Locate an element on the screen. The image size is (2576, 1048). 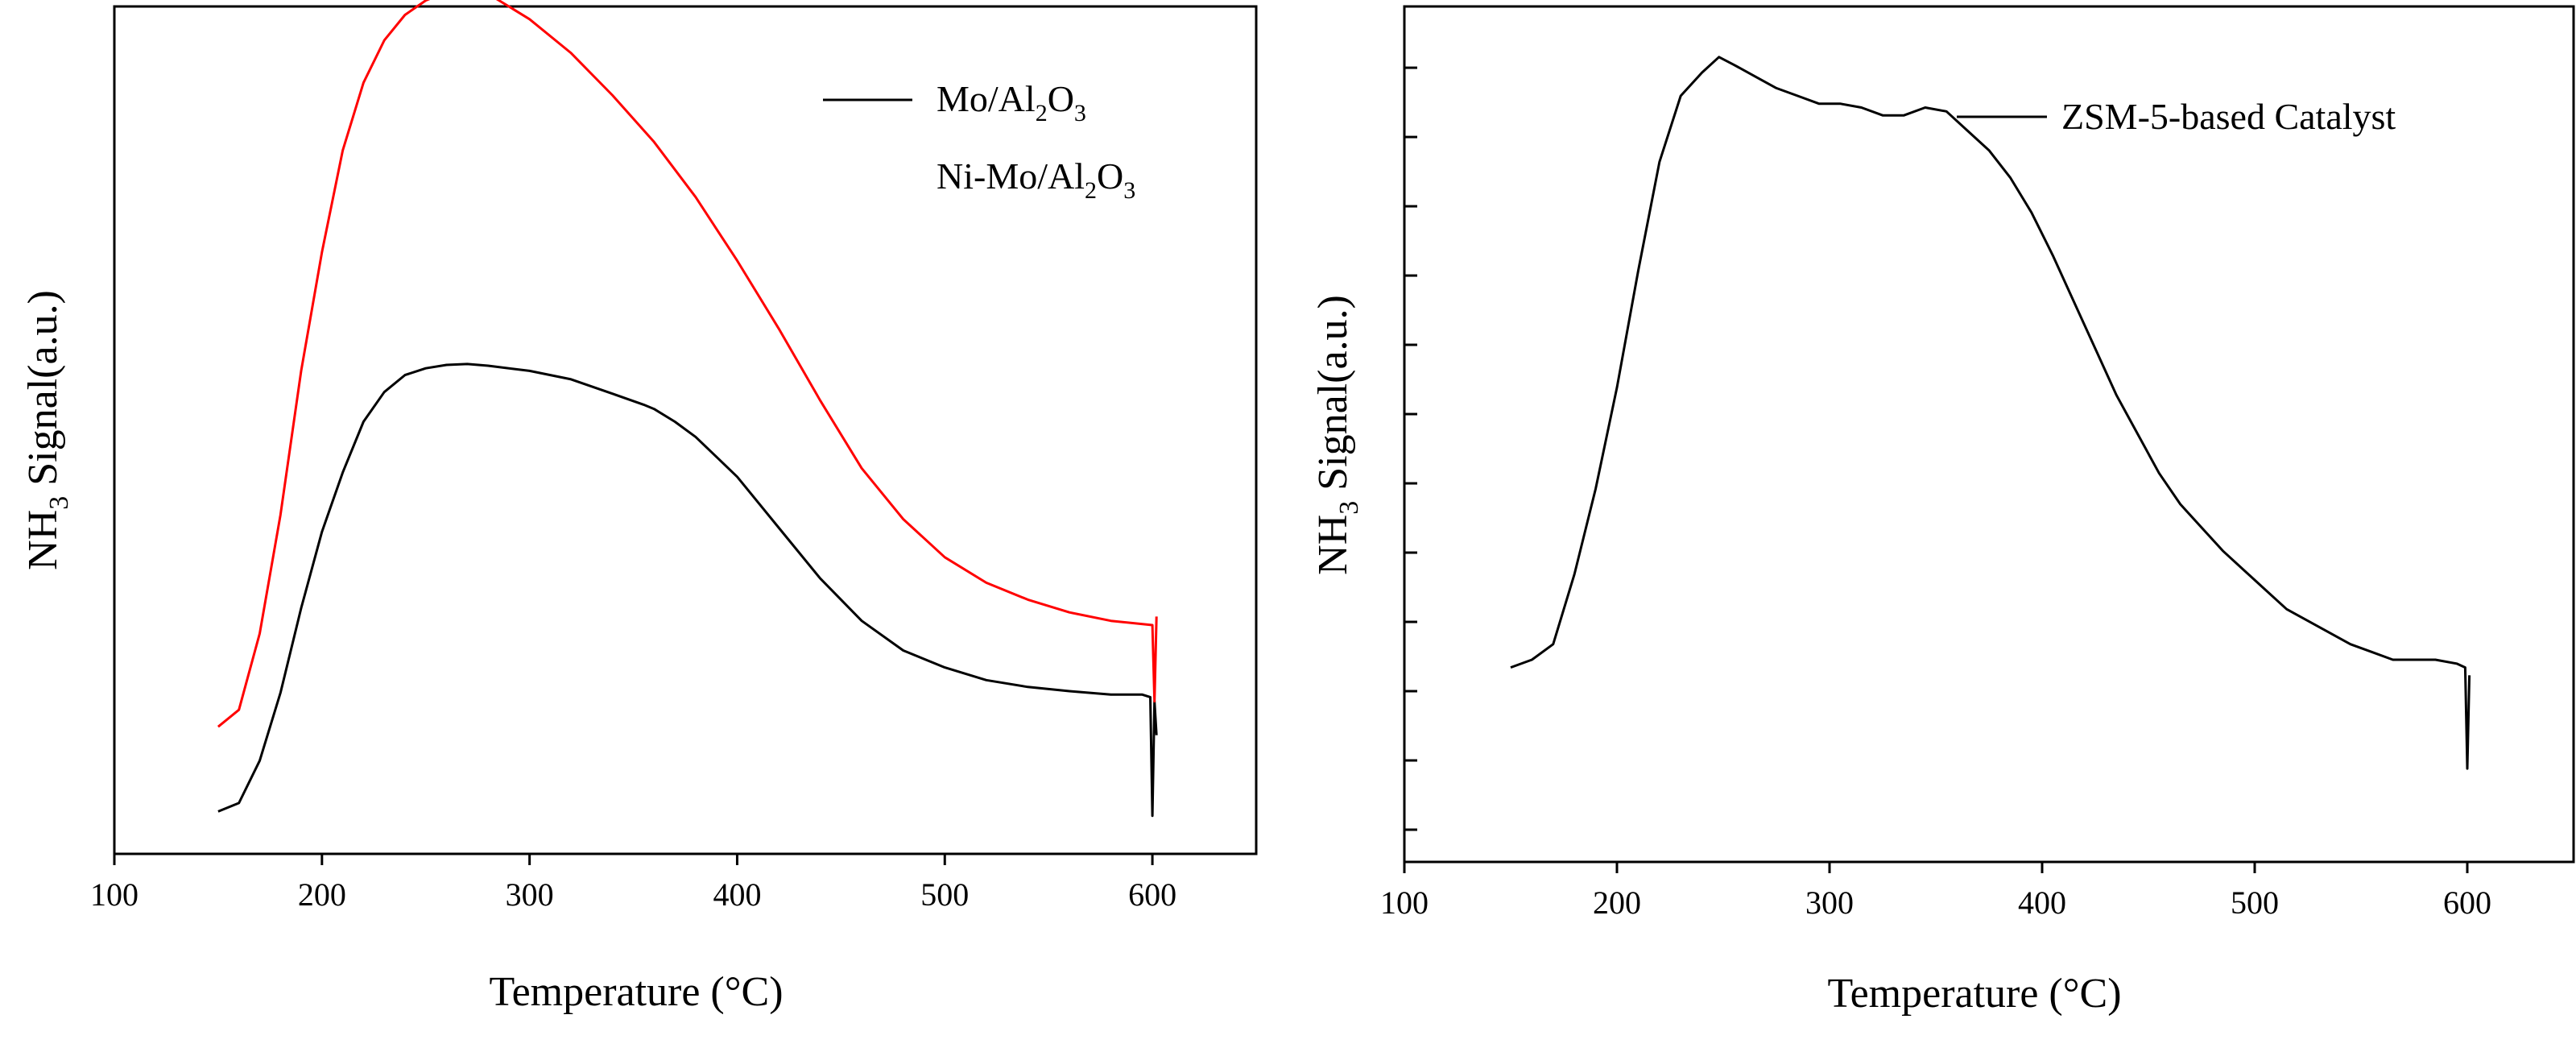
left-x-tick-label: 300 is located at coordinates (530, 895).